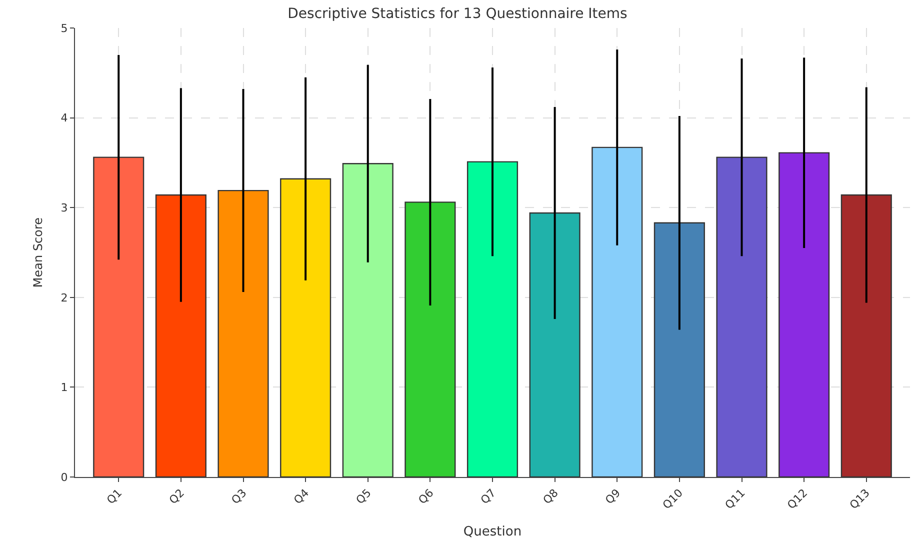 This screenshot has width=915, height=541. What do you see at coordinates (613, 496) in the screenshot?
I see `x-tick-label: Q9` at bounding box center [613, 496].